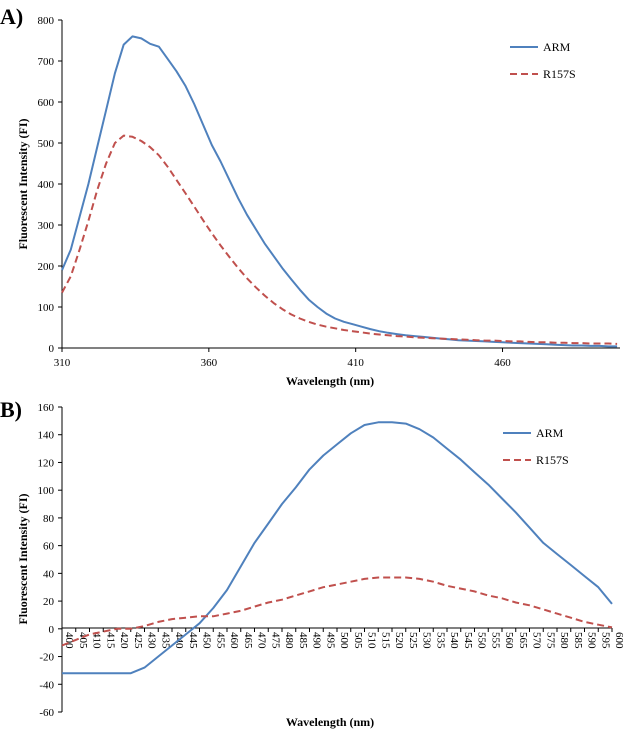 Image resolution: width=623 pixels, height=742 pixels. What do you see at coordinates (52, 630) in the screenshot?
I see `panel-b-y-tick-label: 0` at bounding box center [52, 630].